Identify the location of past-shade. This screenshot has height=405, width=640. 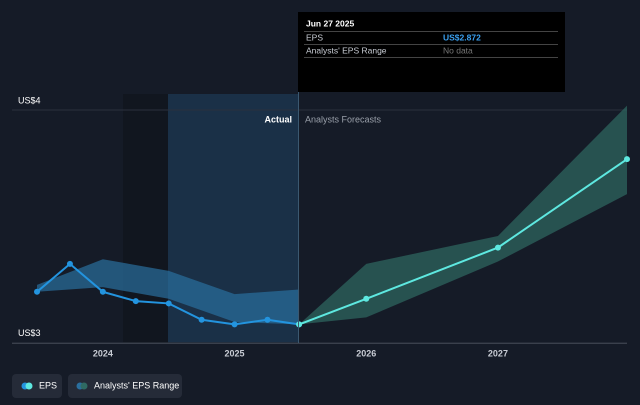
(145, 218).